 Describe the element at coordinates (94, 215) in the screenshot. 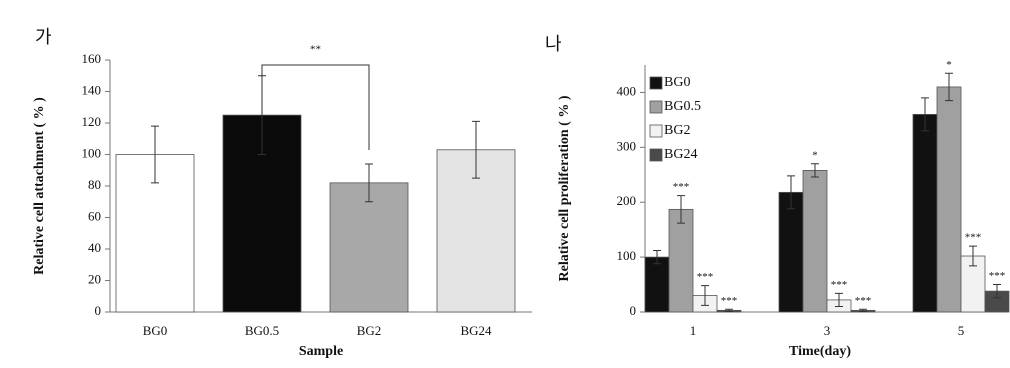

I see `y-tick-label: 60` at that location.